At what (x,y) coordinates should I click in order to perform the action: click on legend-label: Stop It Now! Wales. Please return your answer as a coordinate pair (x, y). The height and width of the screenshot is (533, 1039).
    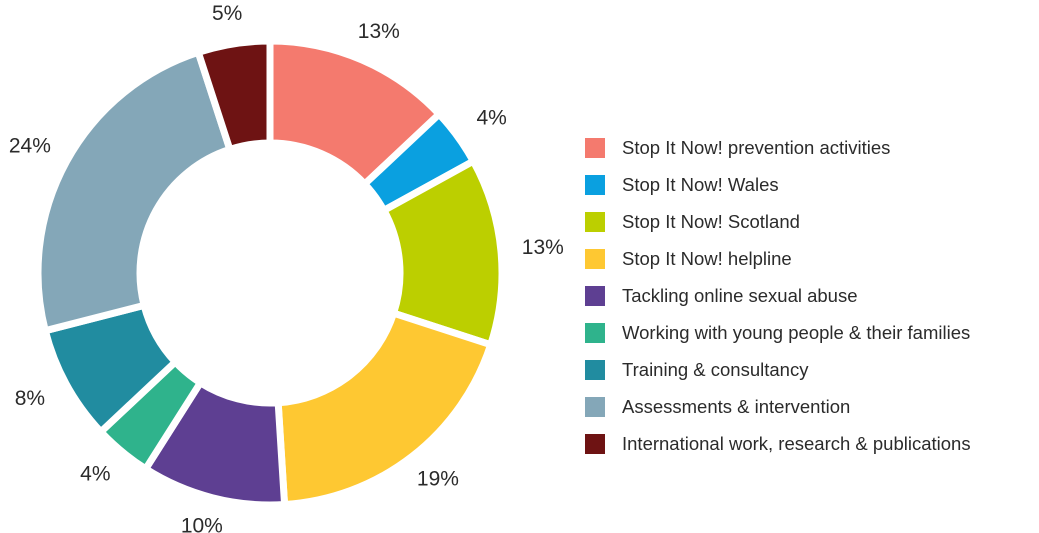
    Looking at the image, I should click on (700, 184).